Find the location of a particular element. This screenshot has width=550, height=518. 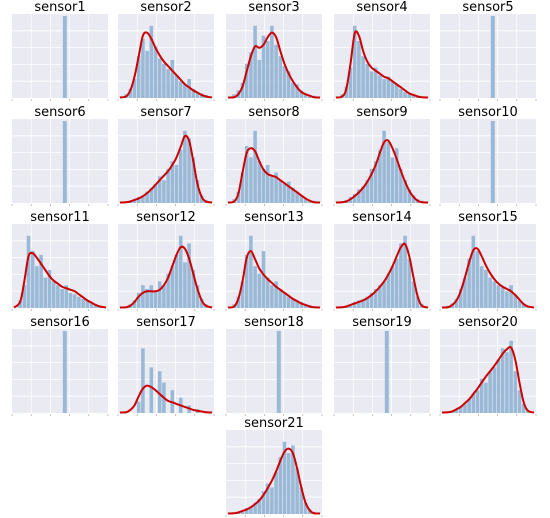

subplot-title: sensor19 is located at coordinates (382, 322).